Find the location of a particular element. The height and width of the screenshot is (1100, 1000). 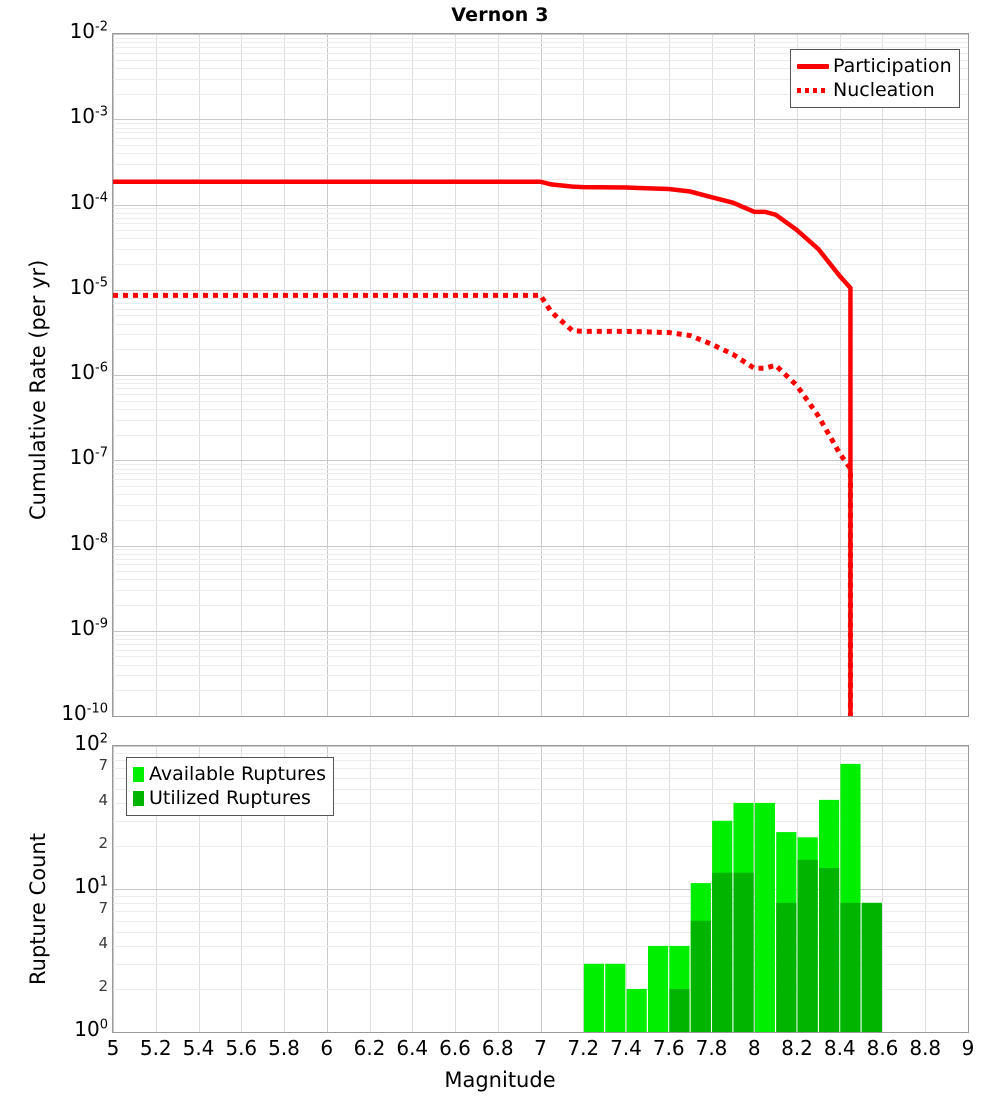

xtick-7-2: 7.2 is located at coordinates (583, 1048).